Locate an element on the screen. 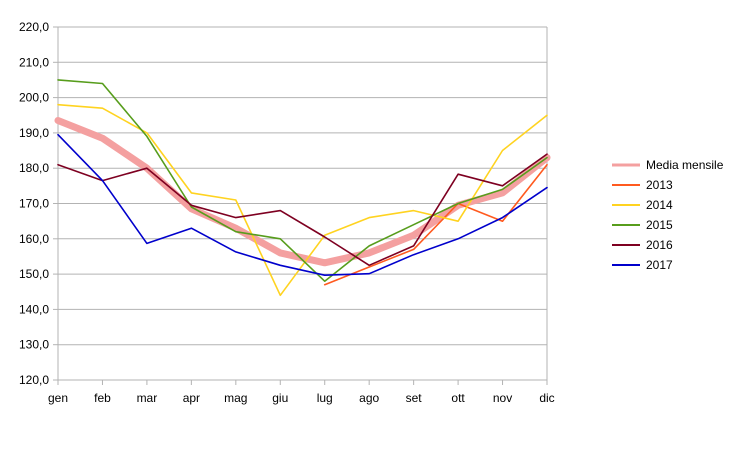  legend-label: Media mensile is located at coordinates (685, 165).